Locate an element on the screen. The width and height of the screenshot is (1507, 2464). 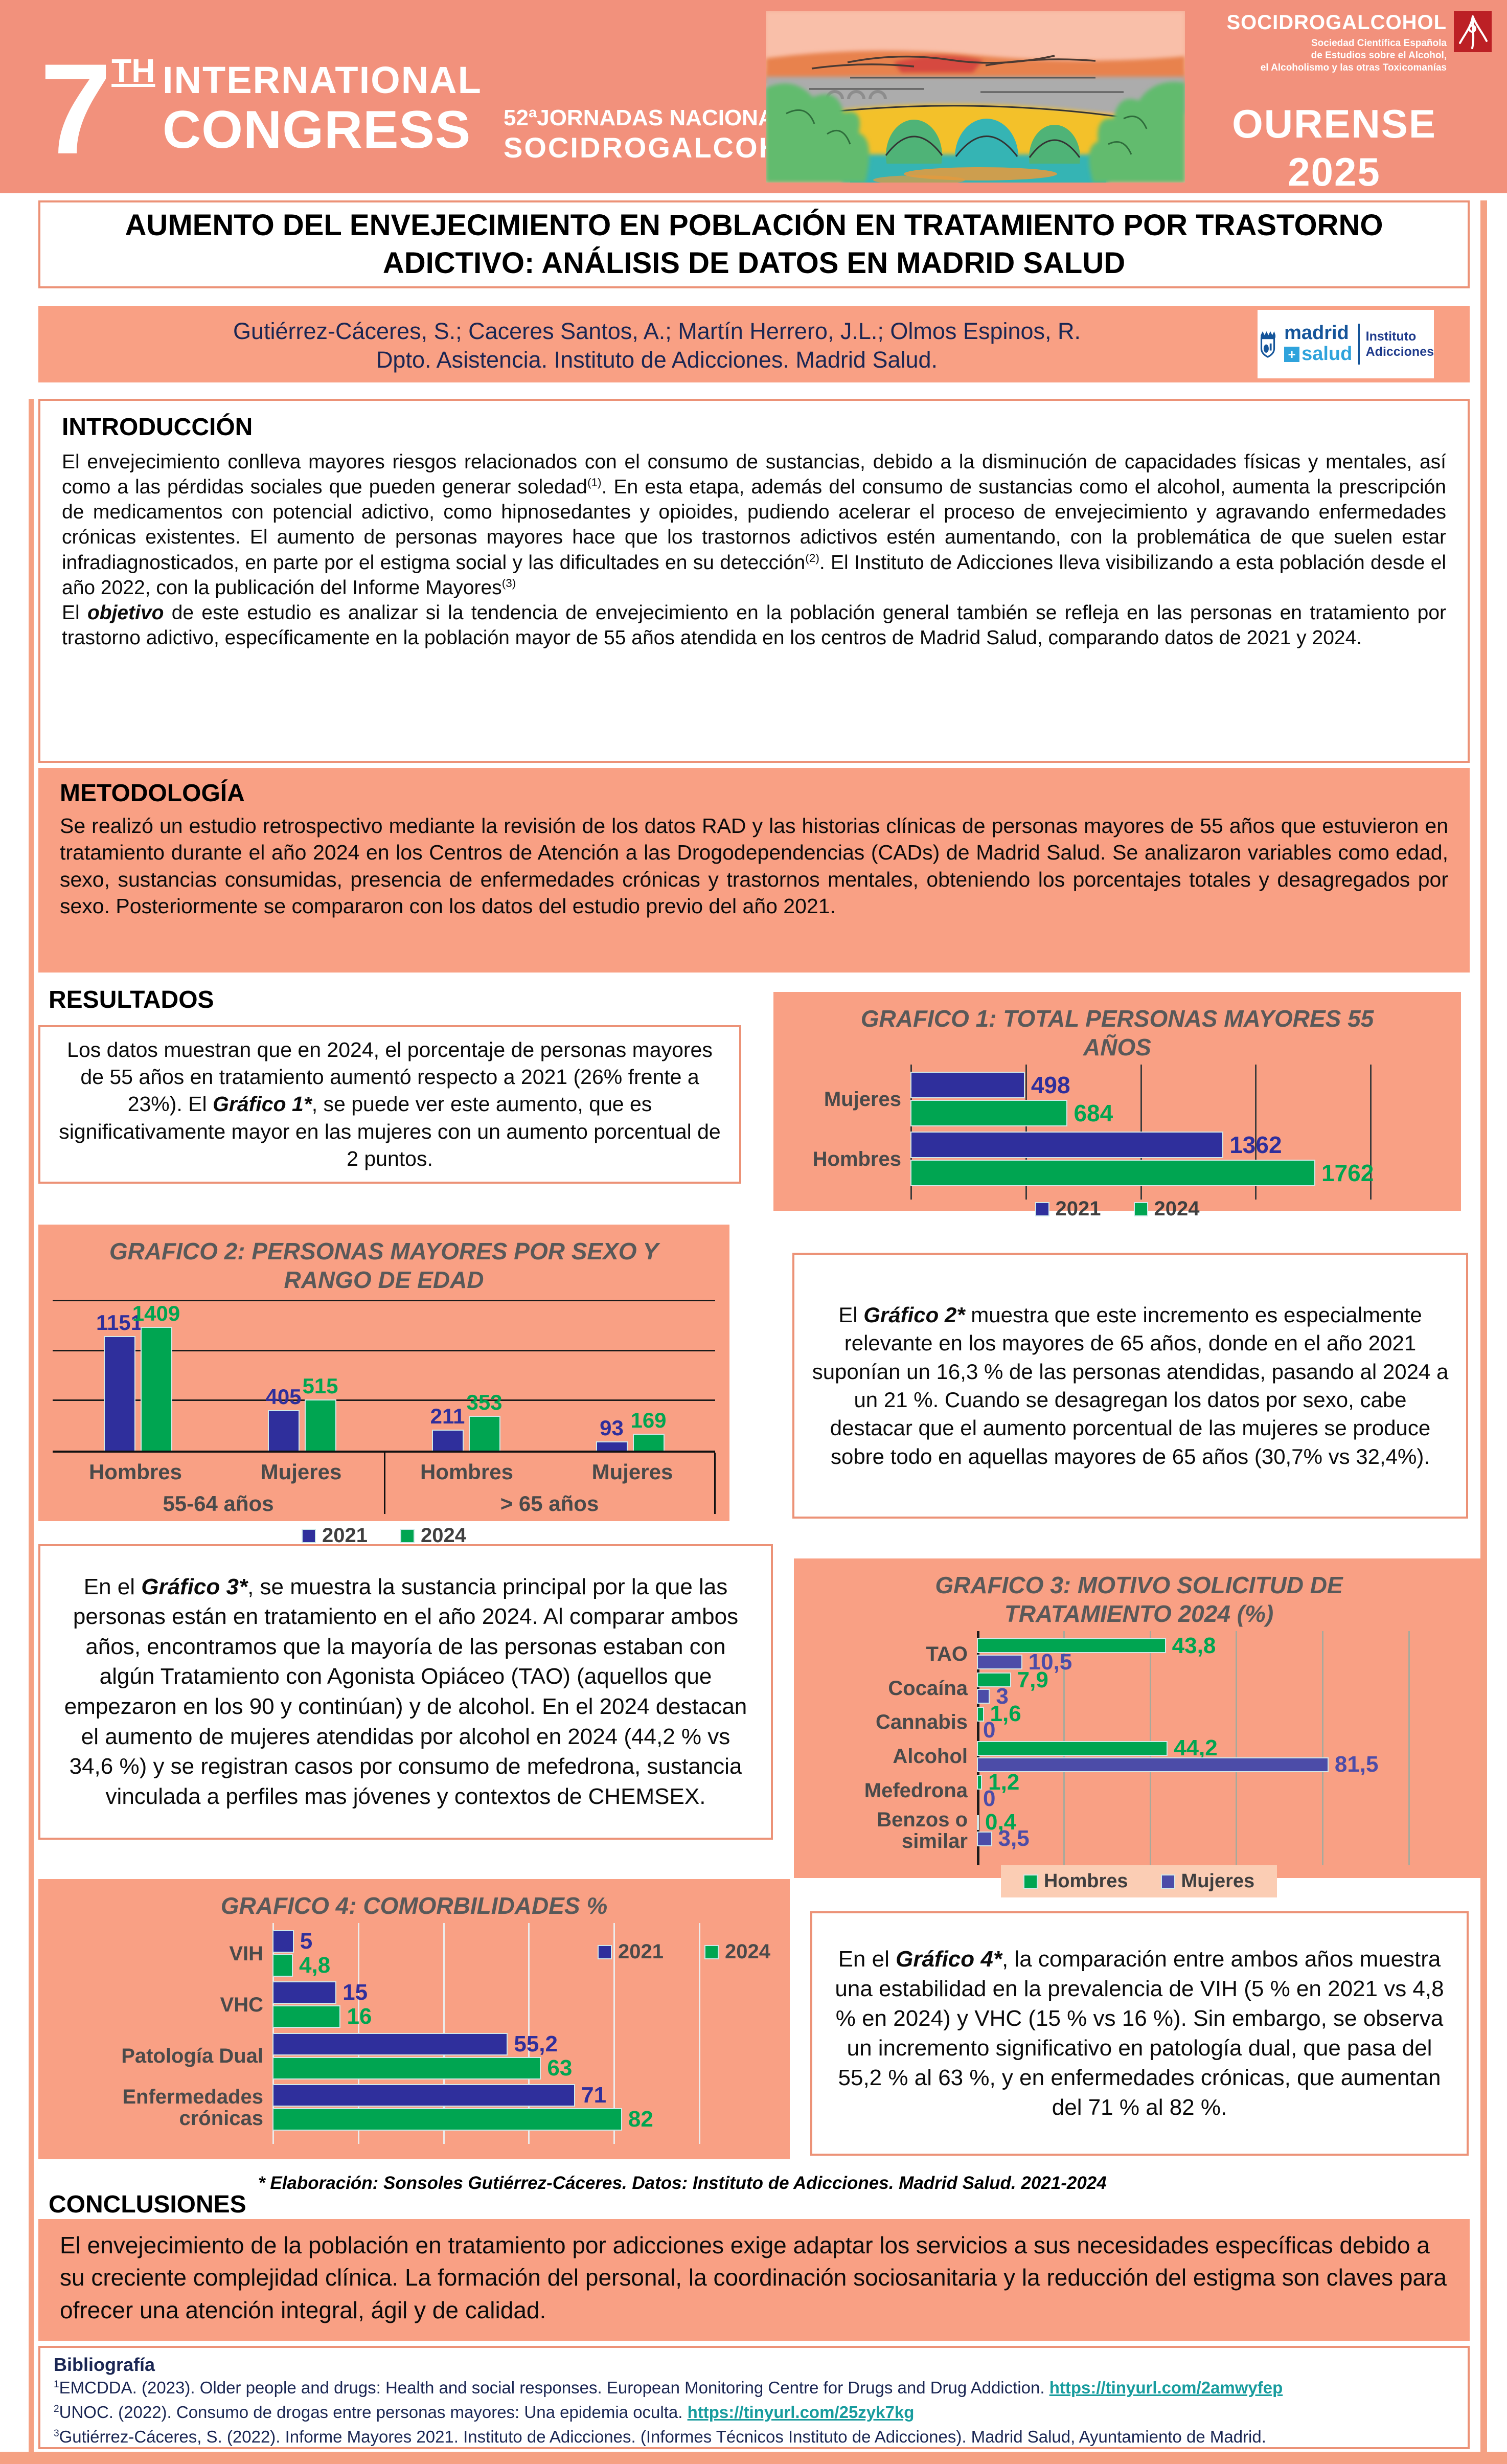
congress-title: INTERNATIONAL CONGRESS is located at coordinates (322, 110).